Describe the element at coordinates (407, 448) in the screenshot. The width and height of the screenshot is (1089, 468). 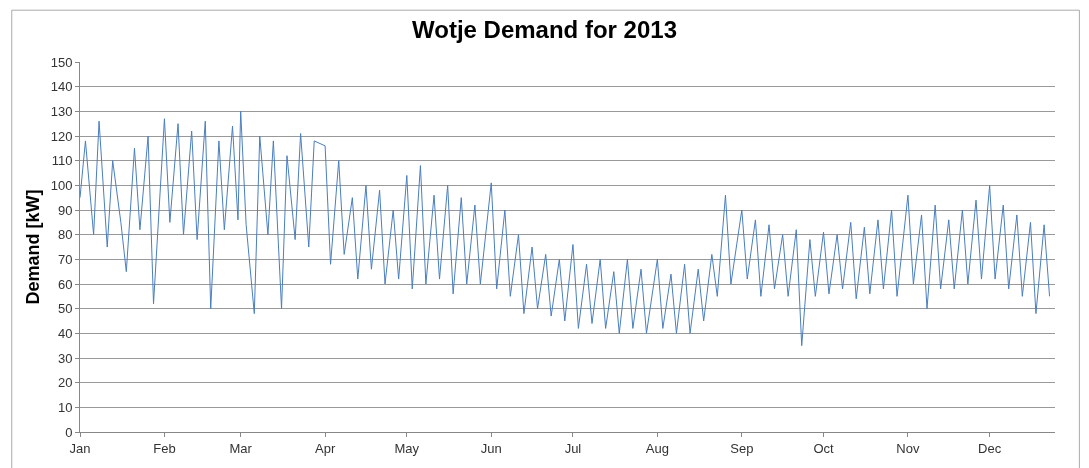
I see `x-tick-label: May` at that location.